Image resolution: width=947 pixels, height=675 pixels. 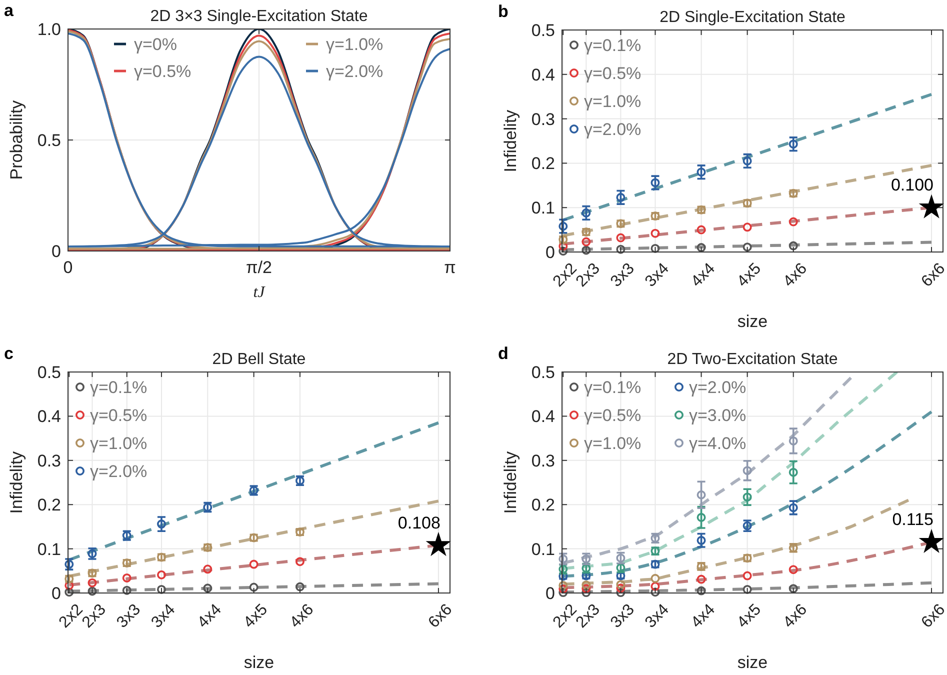 I want to click on chart-title: 2D Bell State, so click(x=259, y=359).